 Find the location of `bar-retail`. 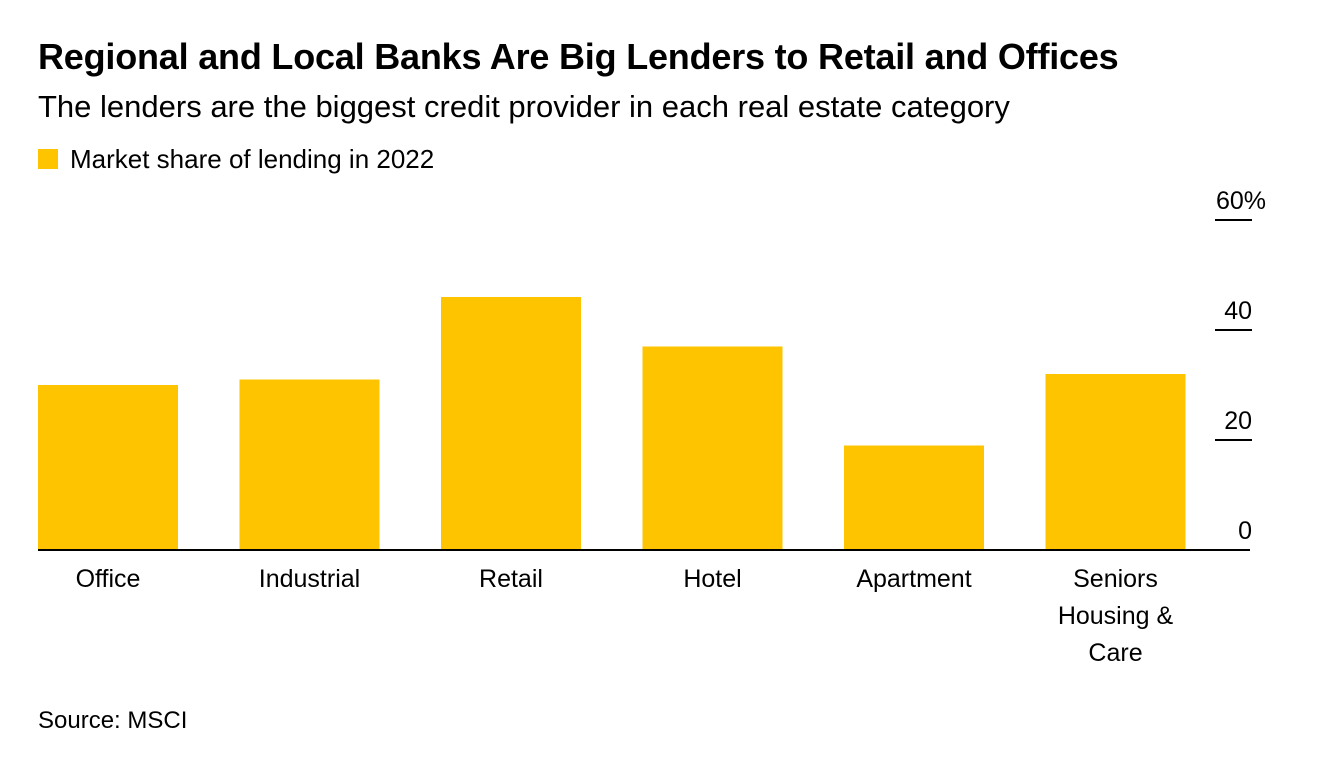

bar-retail is located at coordinates (511, 423).